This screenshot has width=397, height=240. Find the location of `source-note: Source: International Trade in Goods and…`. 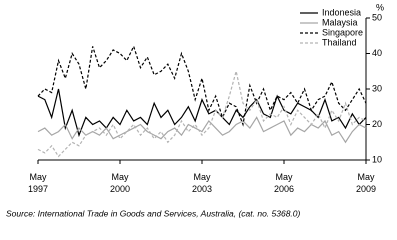

source-note: Source: International Trade in Goods and… is located at coordinates (153, 213).